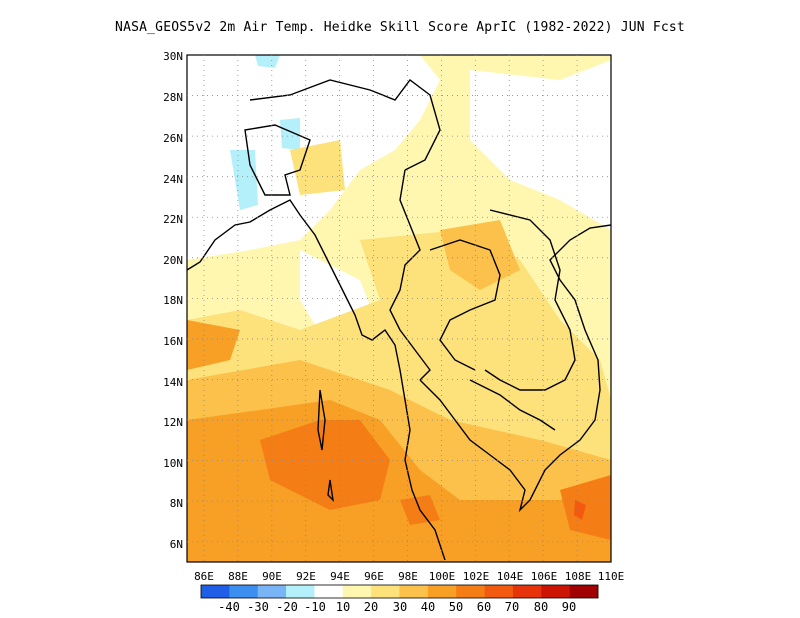  What do you see at coordinates (173, 341) in the screenshot?
I see `y-tick-label: 16N` at bounding box center [173, 341].